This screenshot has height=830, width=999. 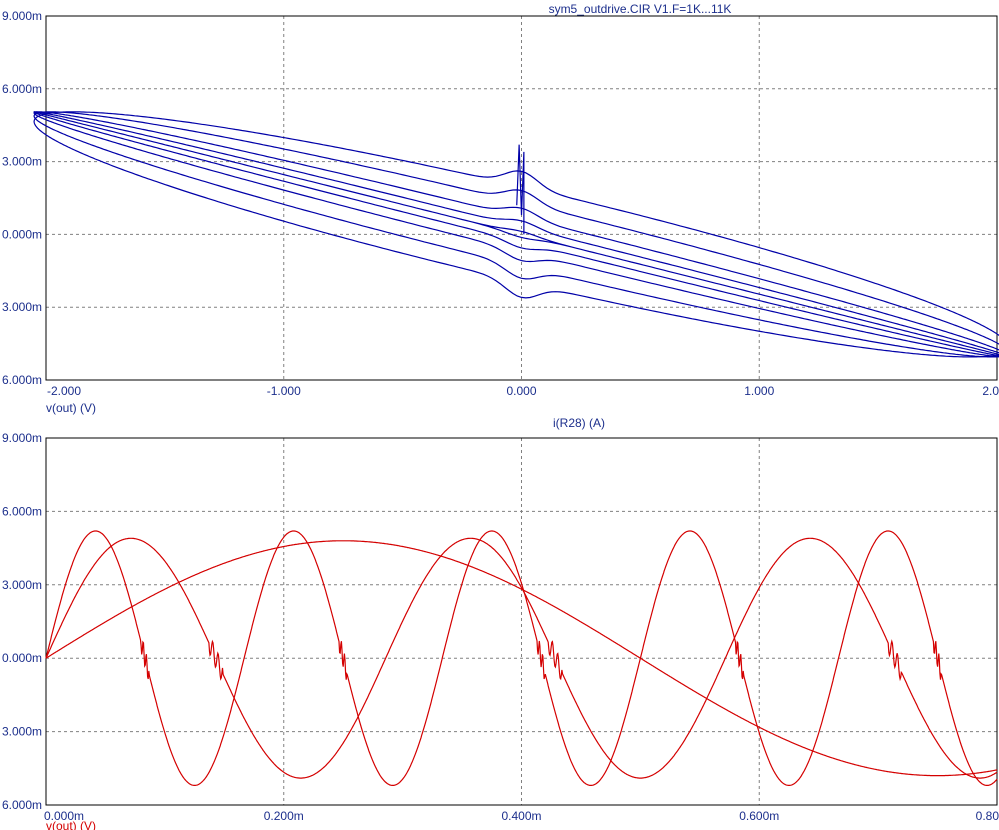 What do you see at coordinates (520, 189) in the screenshot?
I see `glitch-spike` at bounding box center [520, 189].